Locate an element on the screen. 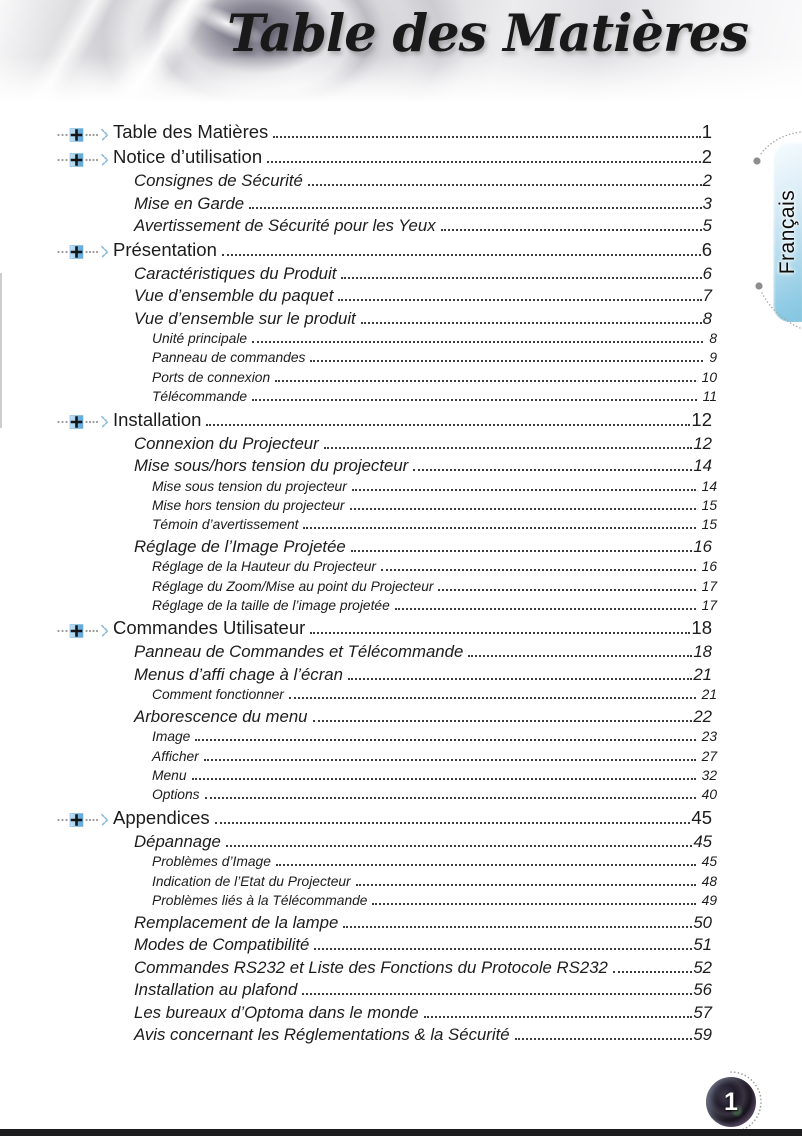 The height and width of the screenshot is (1136, 802). toc-entry: Appendices 45 is located at coordinates (384, 819).